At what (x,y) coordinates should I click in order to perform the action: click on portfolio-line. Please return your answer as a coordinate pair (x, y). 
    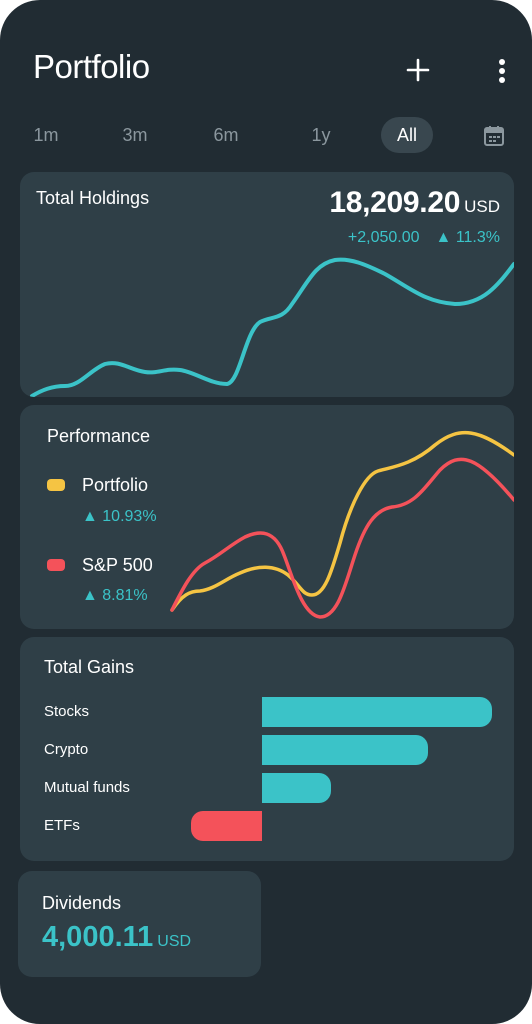
    Looking at the image, I should click on (342, 521).